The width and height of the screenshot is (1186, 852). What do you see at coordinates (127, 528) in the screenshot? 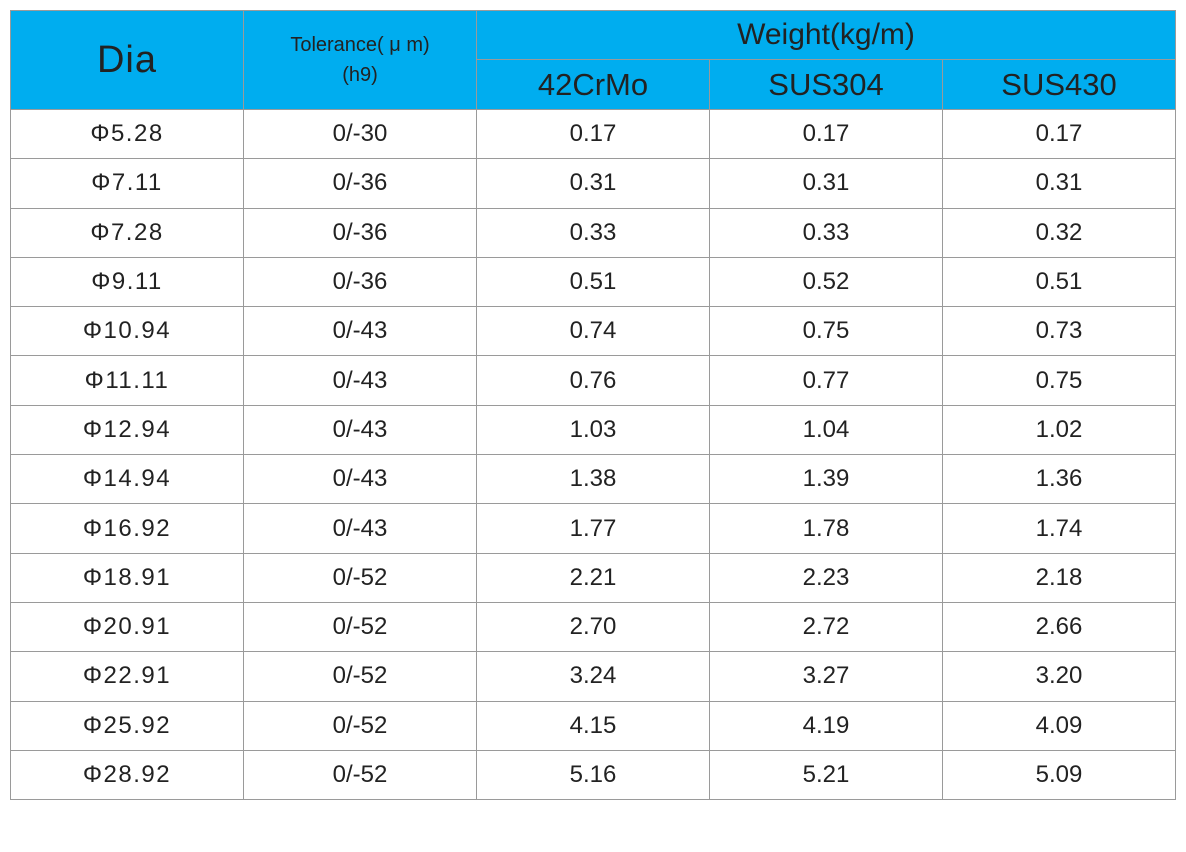
I see `cell-dia: Φ16.92` at bounding box center [127, 528].